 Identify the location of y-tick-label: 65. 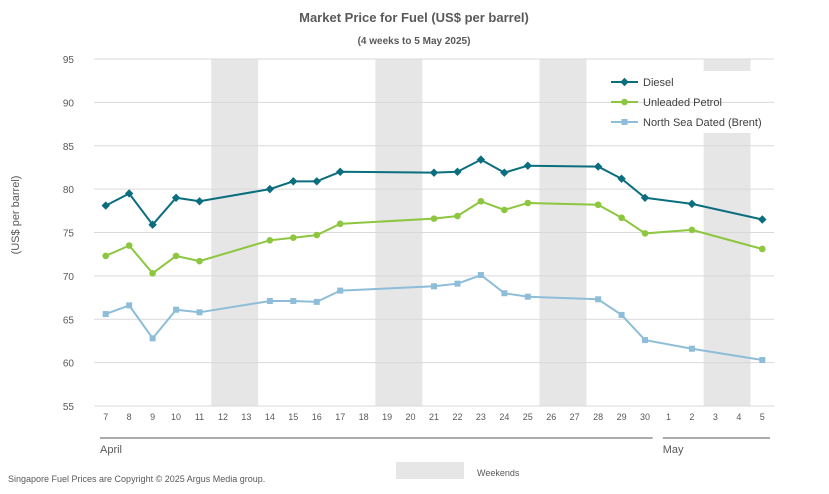
(69, 320).